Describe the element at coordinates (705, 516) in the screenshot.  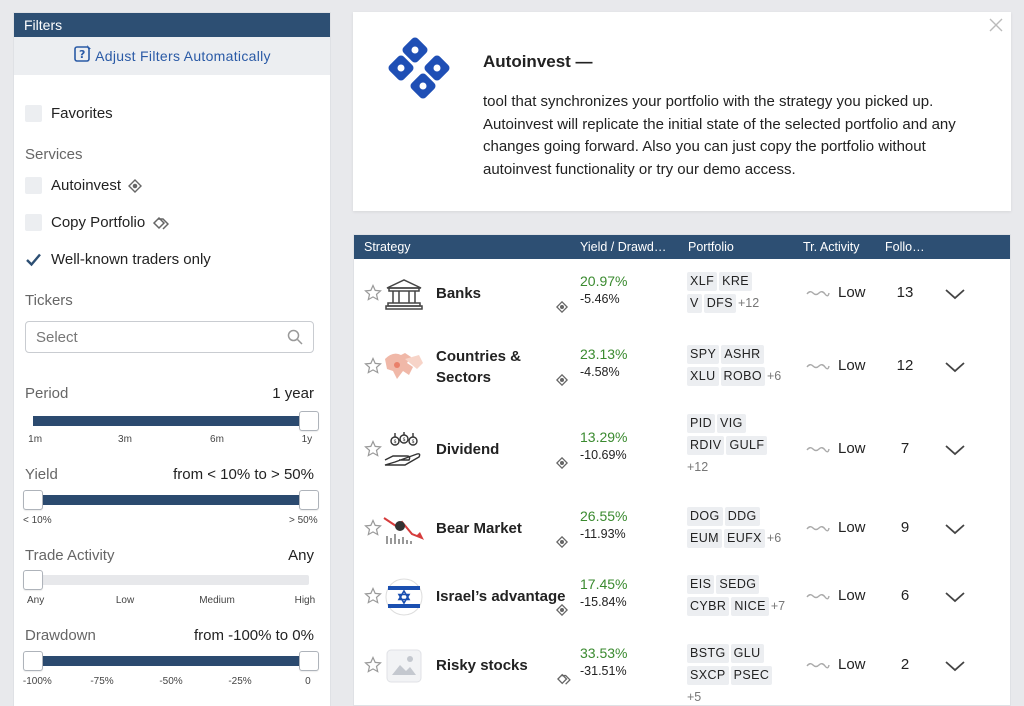
I see `ticker-chip: DOG` at that location.